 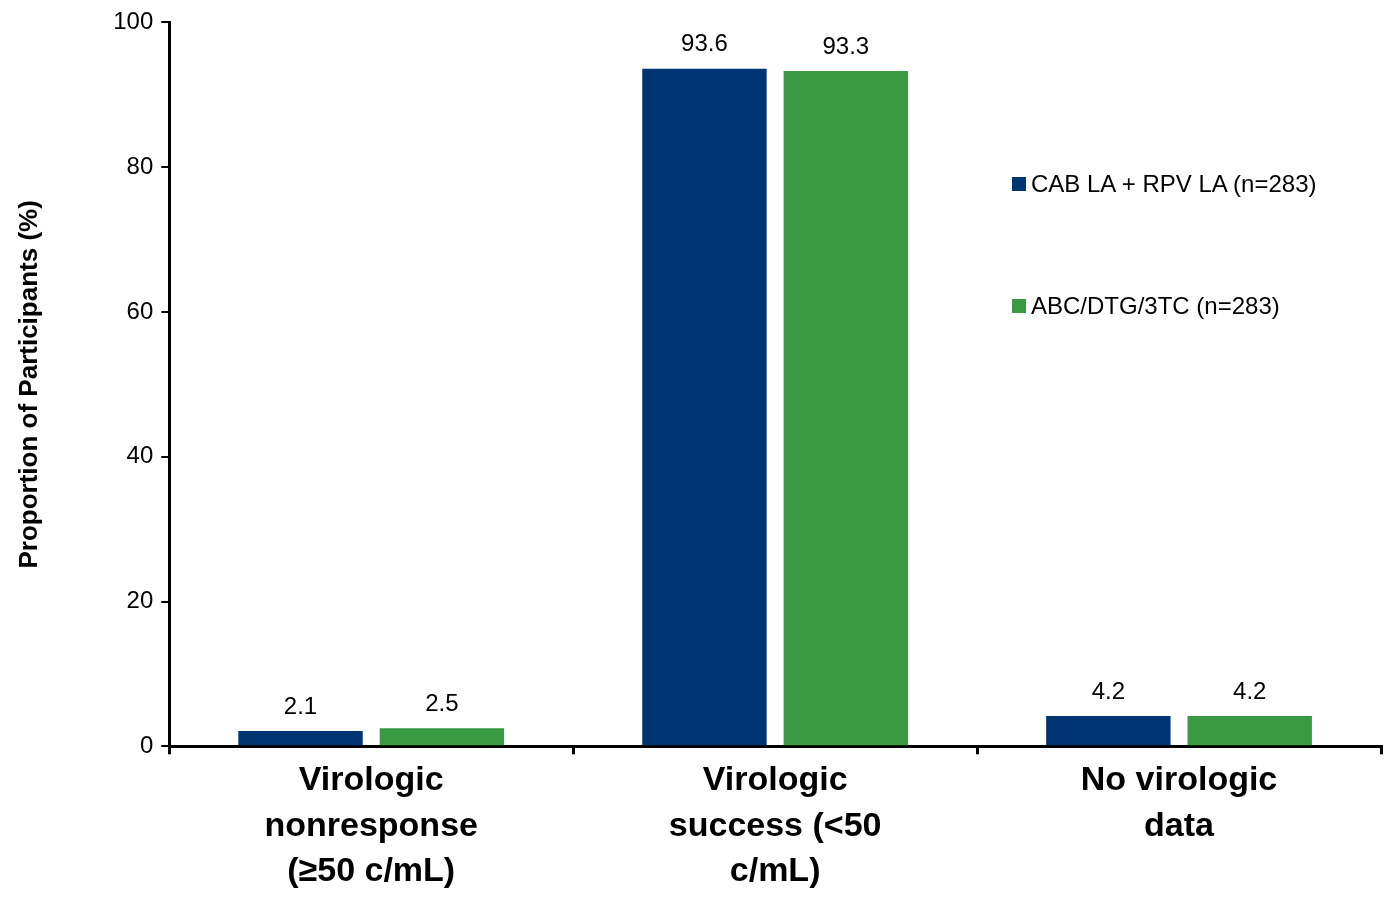 I want to click on data-label: 2.1, so click(x=300, y=705).